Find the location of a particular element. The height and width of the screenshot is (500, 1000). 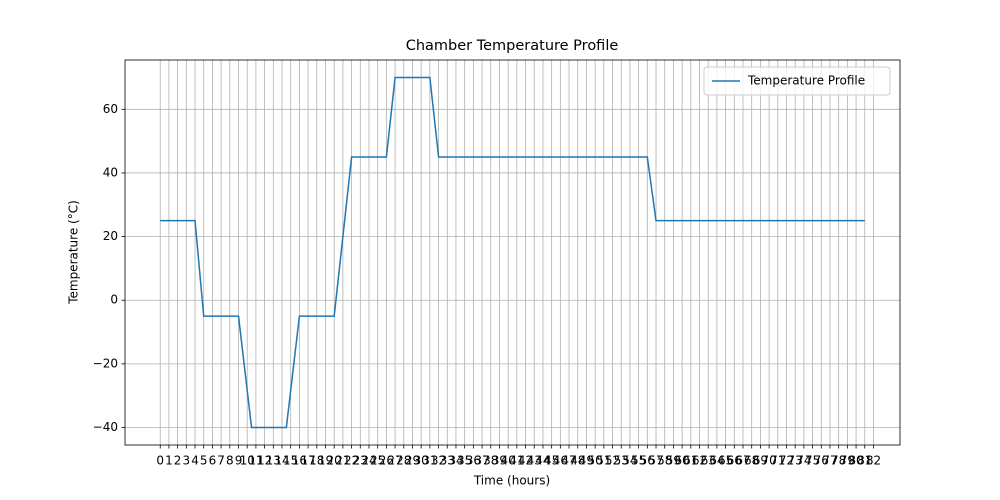

x-tick-label: 43 is located at coordinates (534, 461).